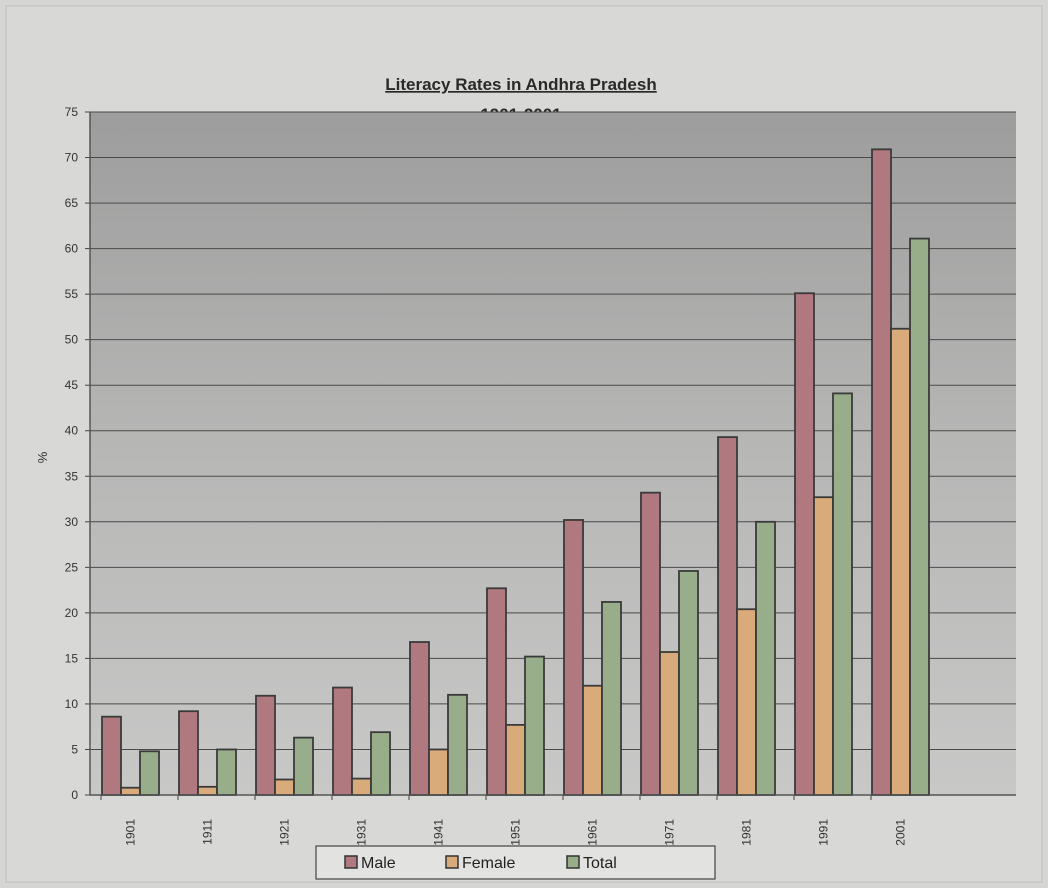  I want to click on x-tick-label: 1991, so click(824, 832).